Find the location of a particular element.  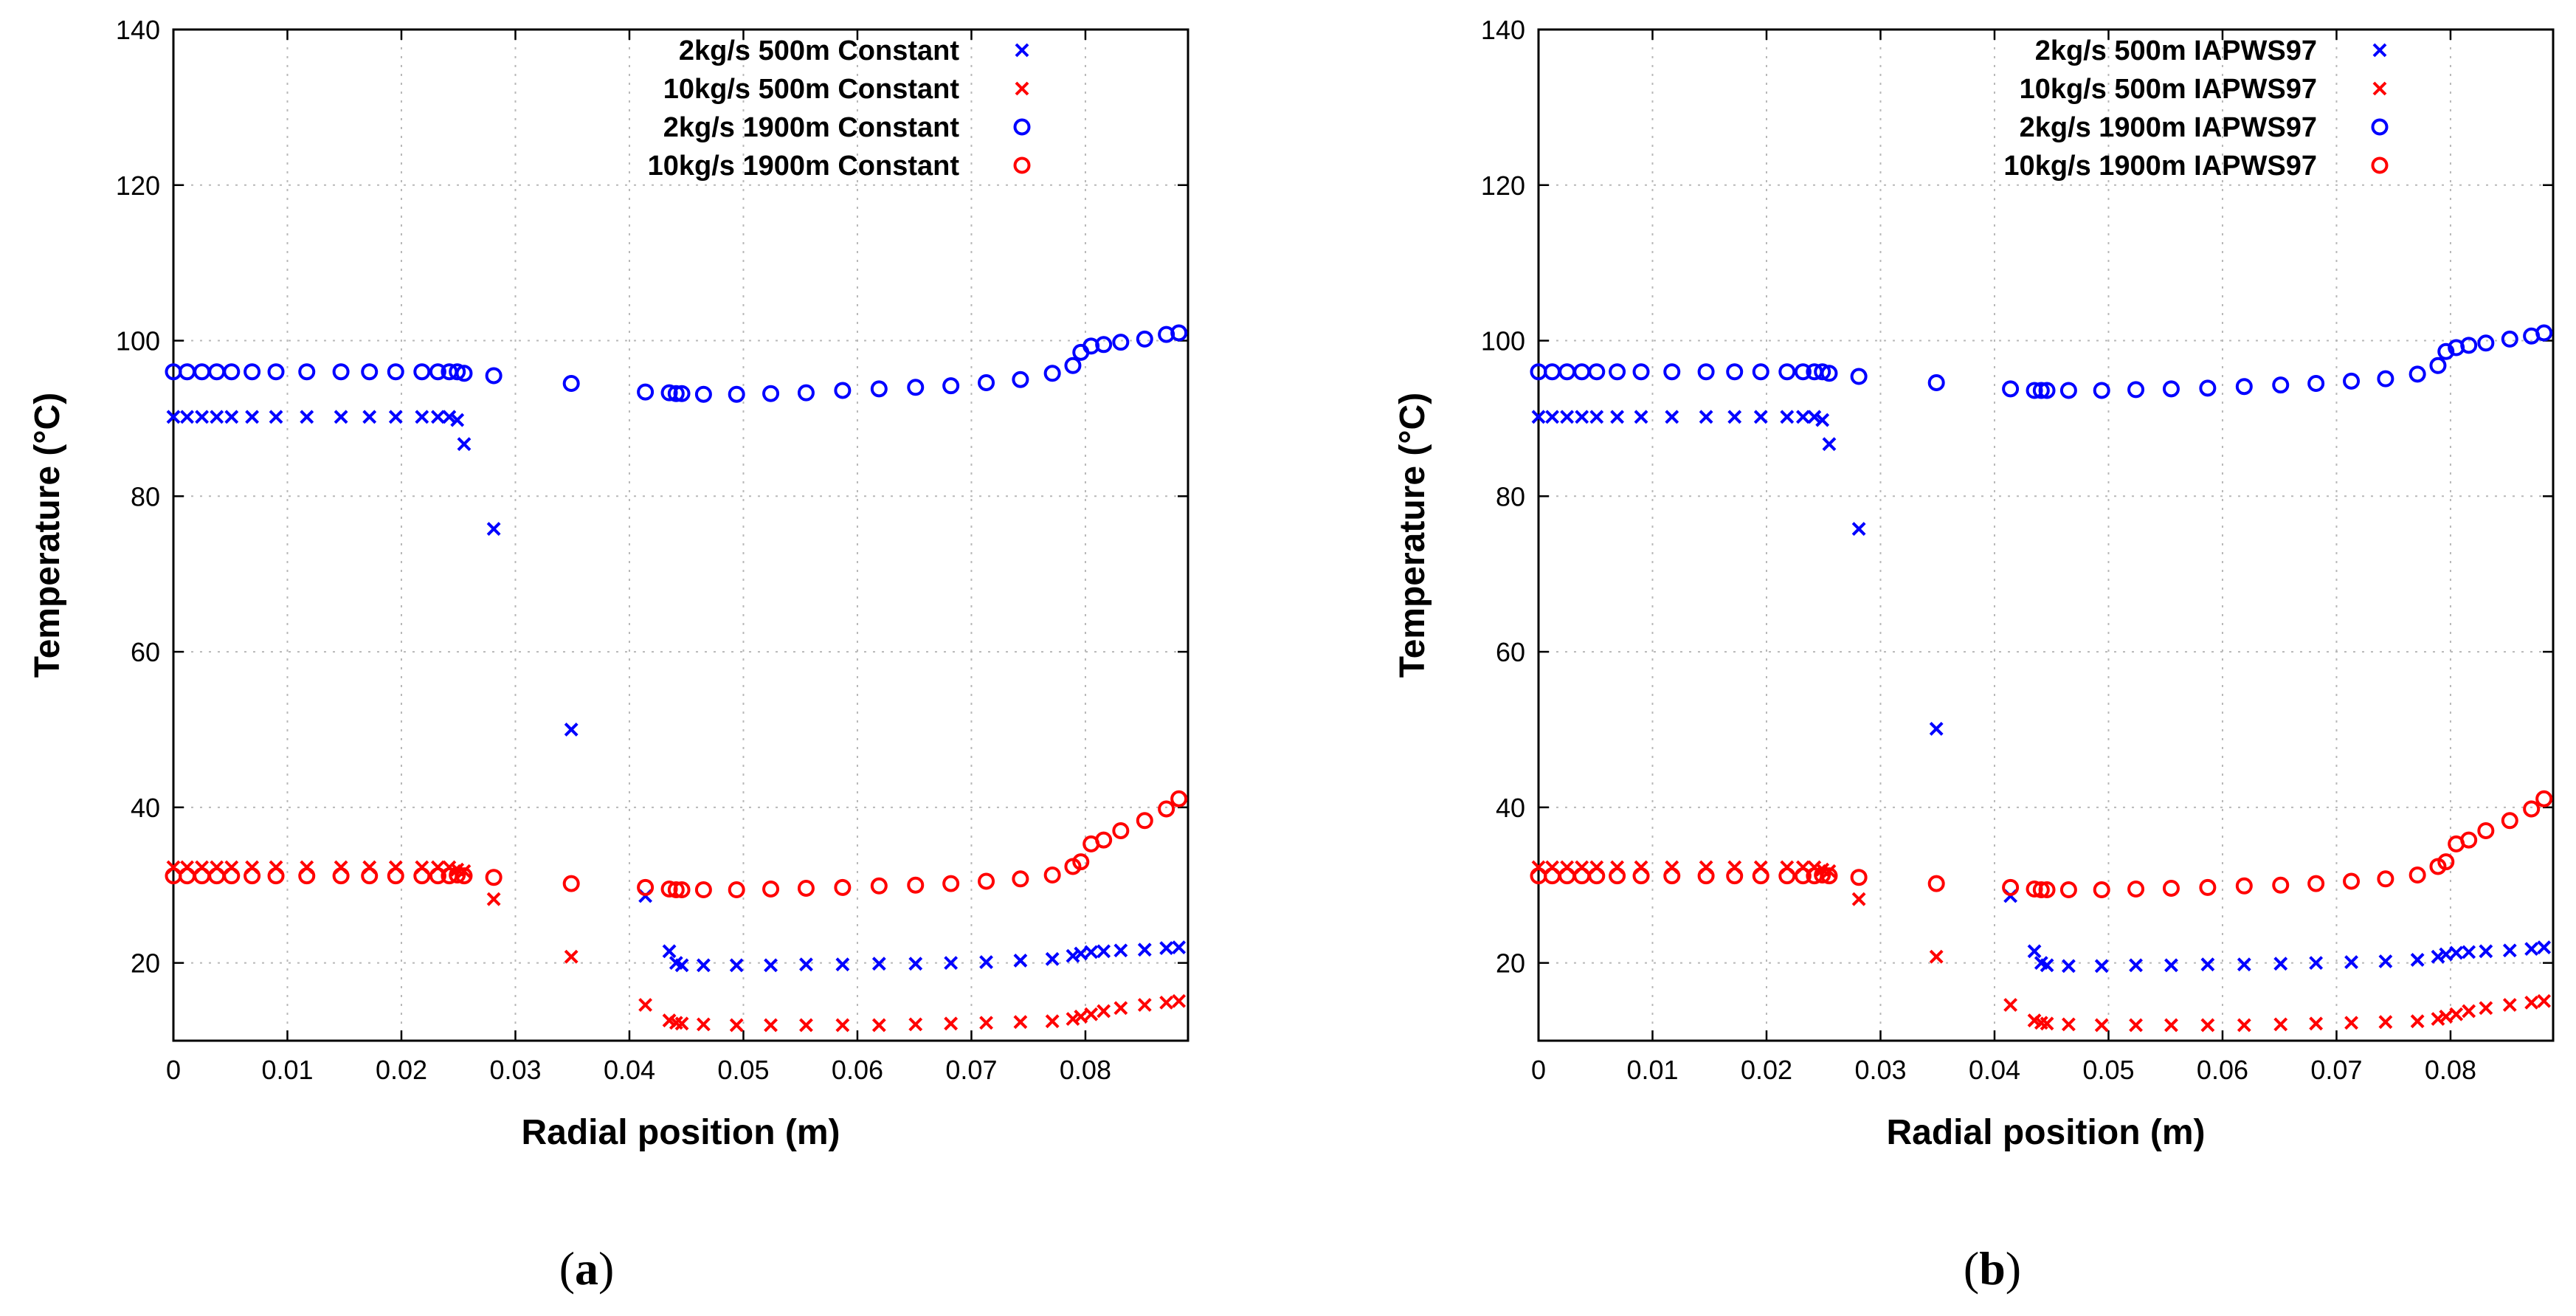

legend-label: 2kg/s 1900m Constant is located at coordinates (811, 127).